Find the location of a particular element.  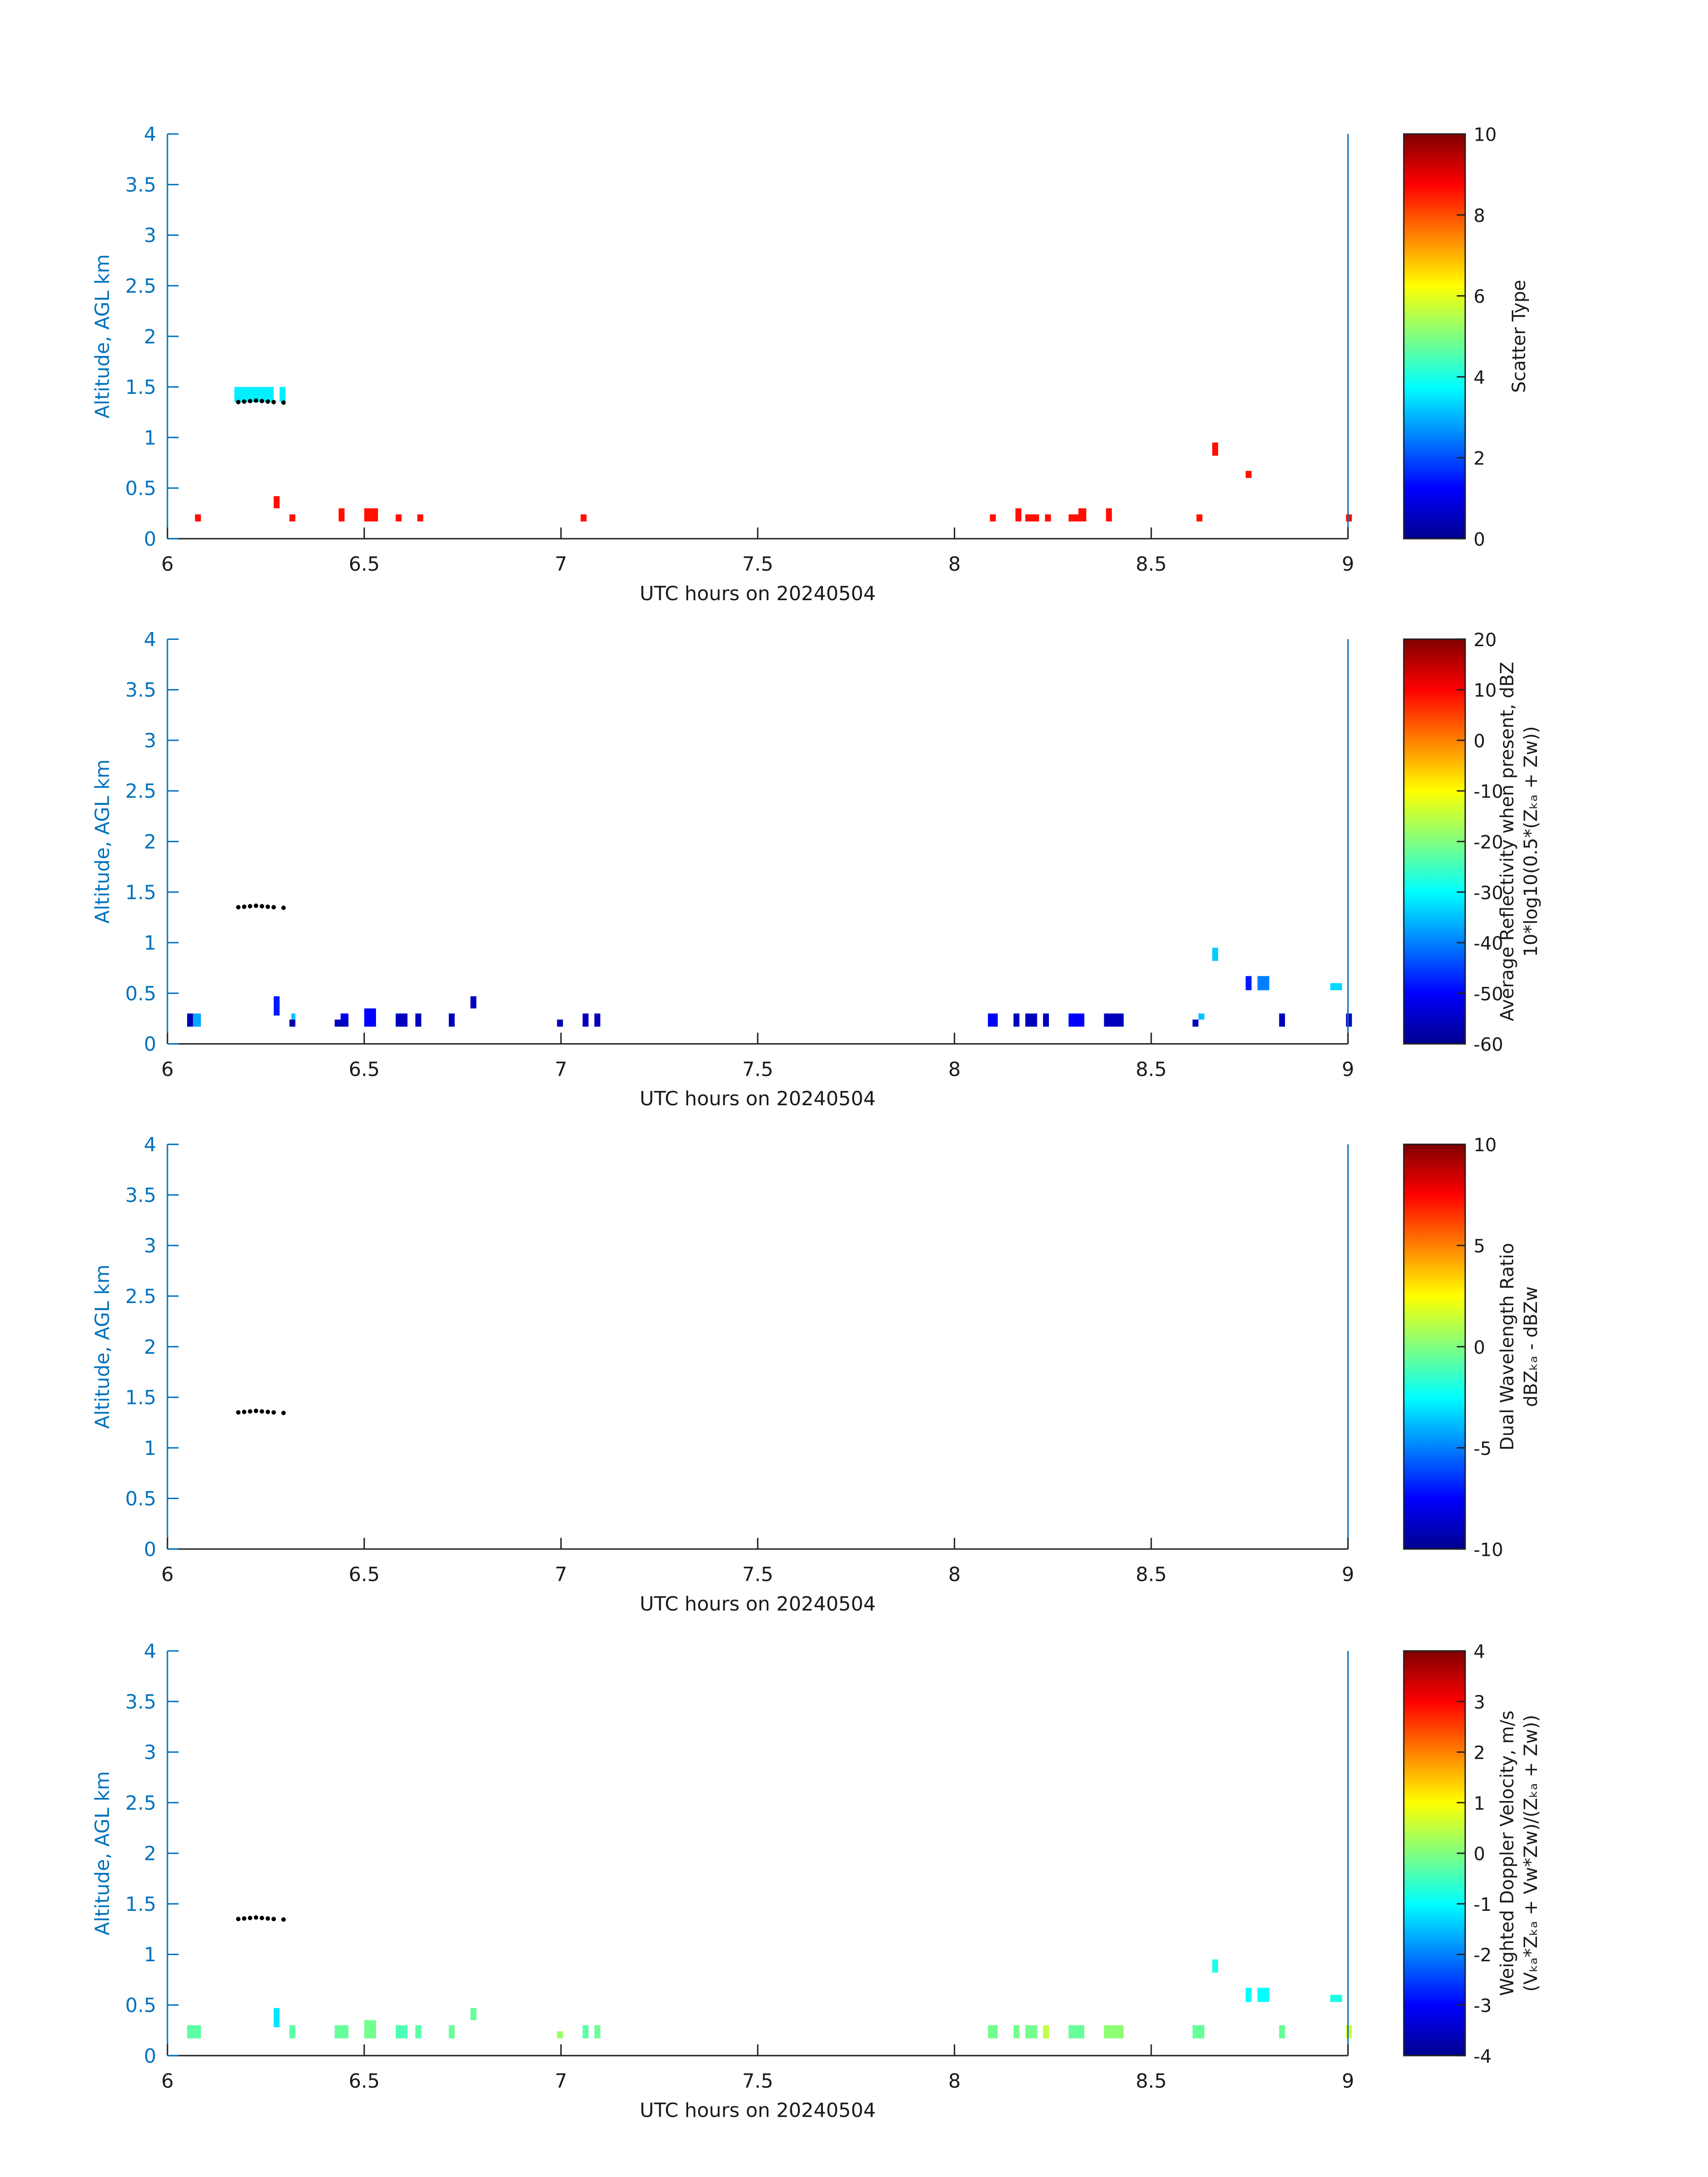

colorbar-tick-label: -60 is located at coordinates (1488, 1044).